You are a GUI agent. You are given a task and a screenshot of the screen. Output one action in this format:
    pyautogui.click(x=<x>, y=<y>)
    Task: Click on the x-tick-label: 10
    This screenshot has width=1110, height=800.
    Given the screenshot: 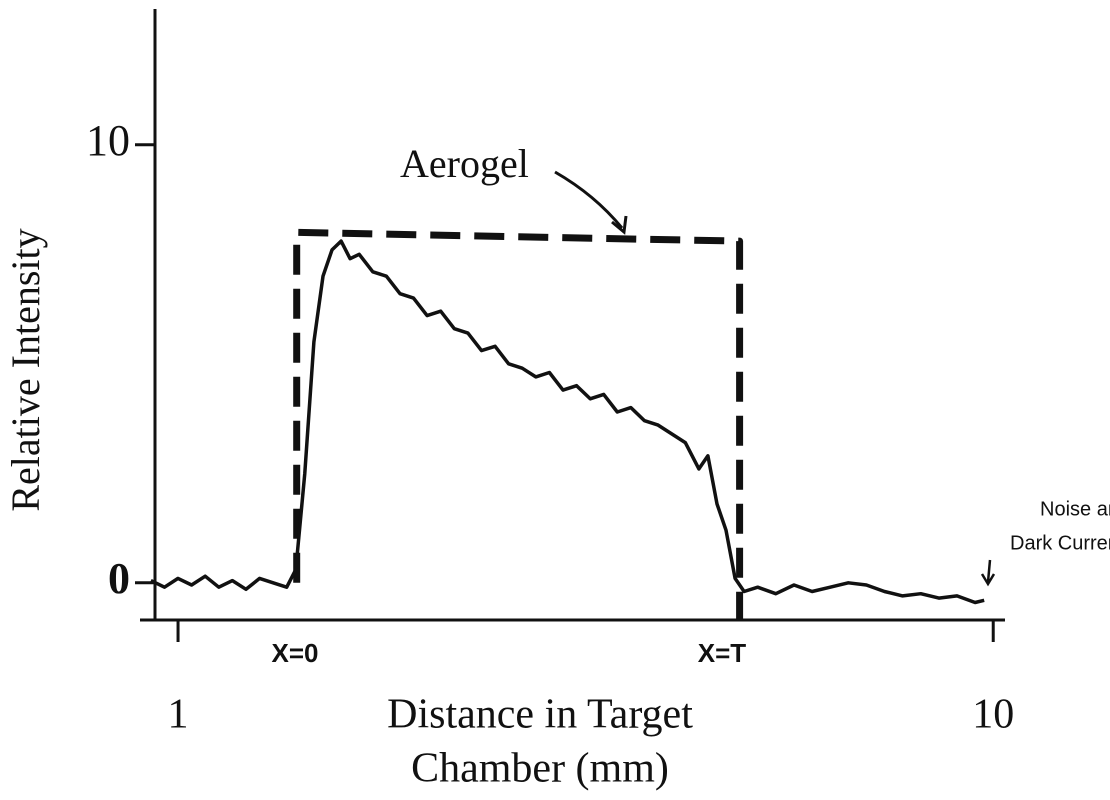 What is the action you would take?
    pyautogui.click(x=993, y=715)
    